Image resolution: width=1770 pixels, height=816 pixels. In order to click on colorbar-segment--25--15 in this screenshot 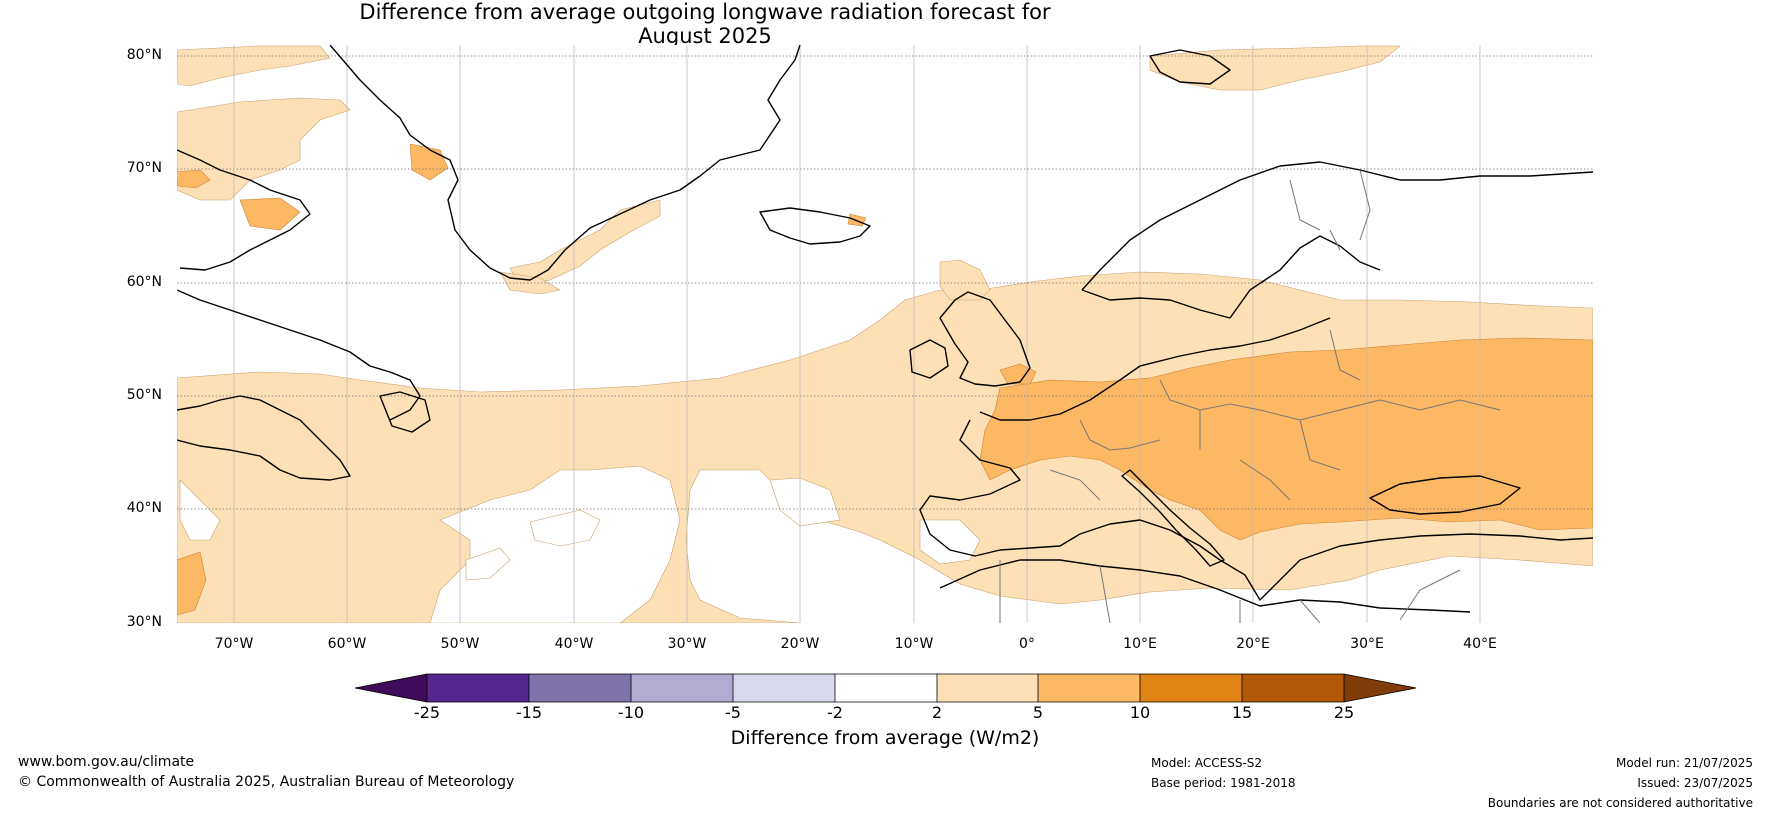, I will do `click(478, 688)`.